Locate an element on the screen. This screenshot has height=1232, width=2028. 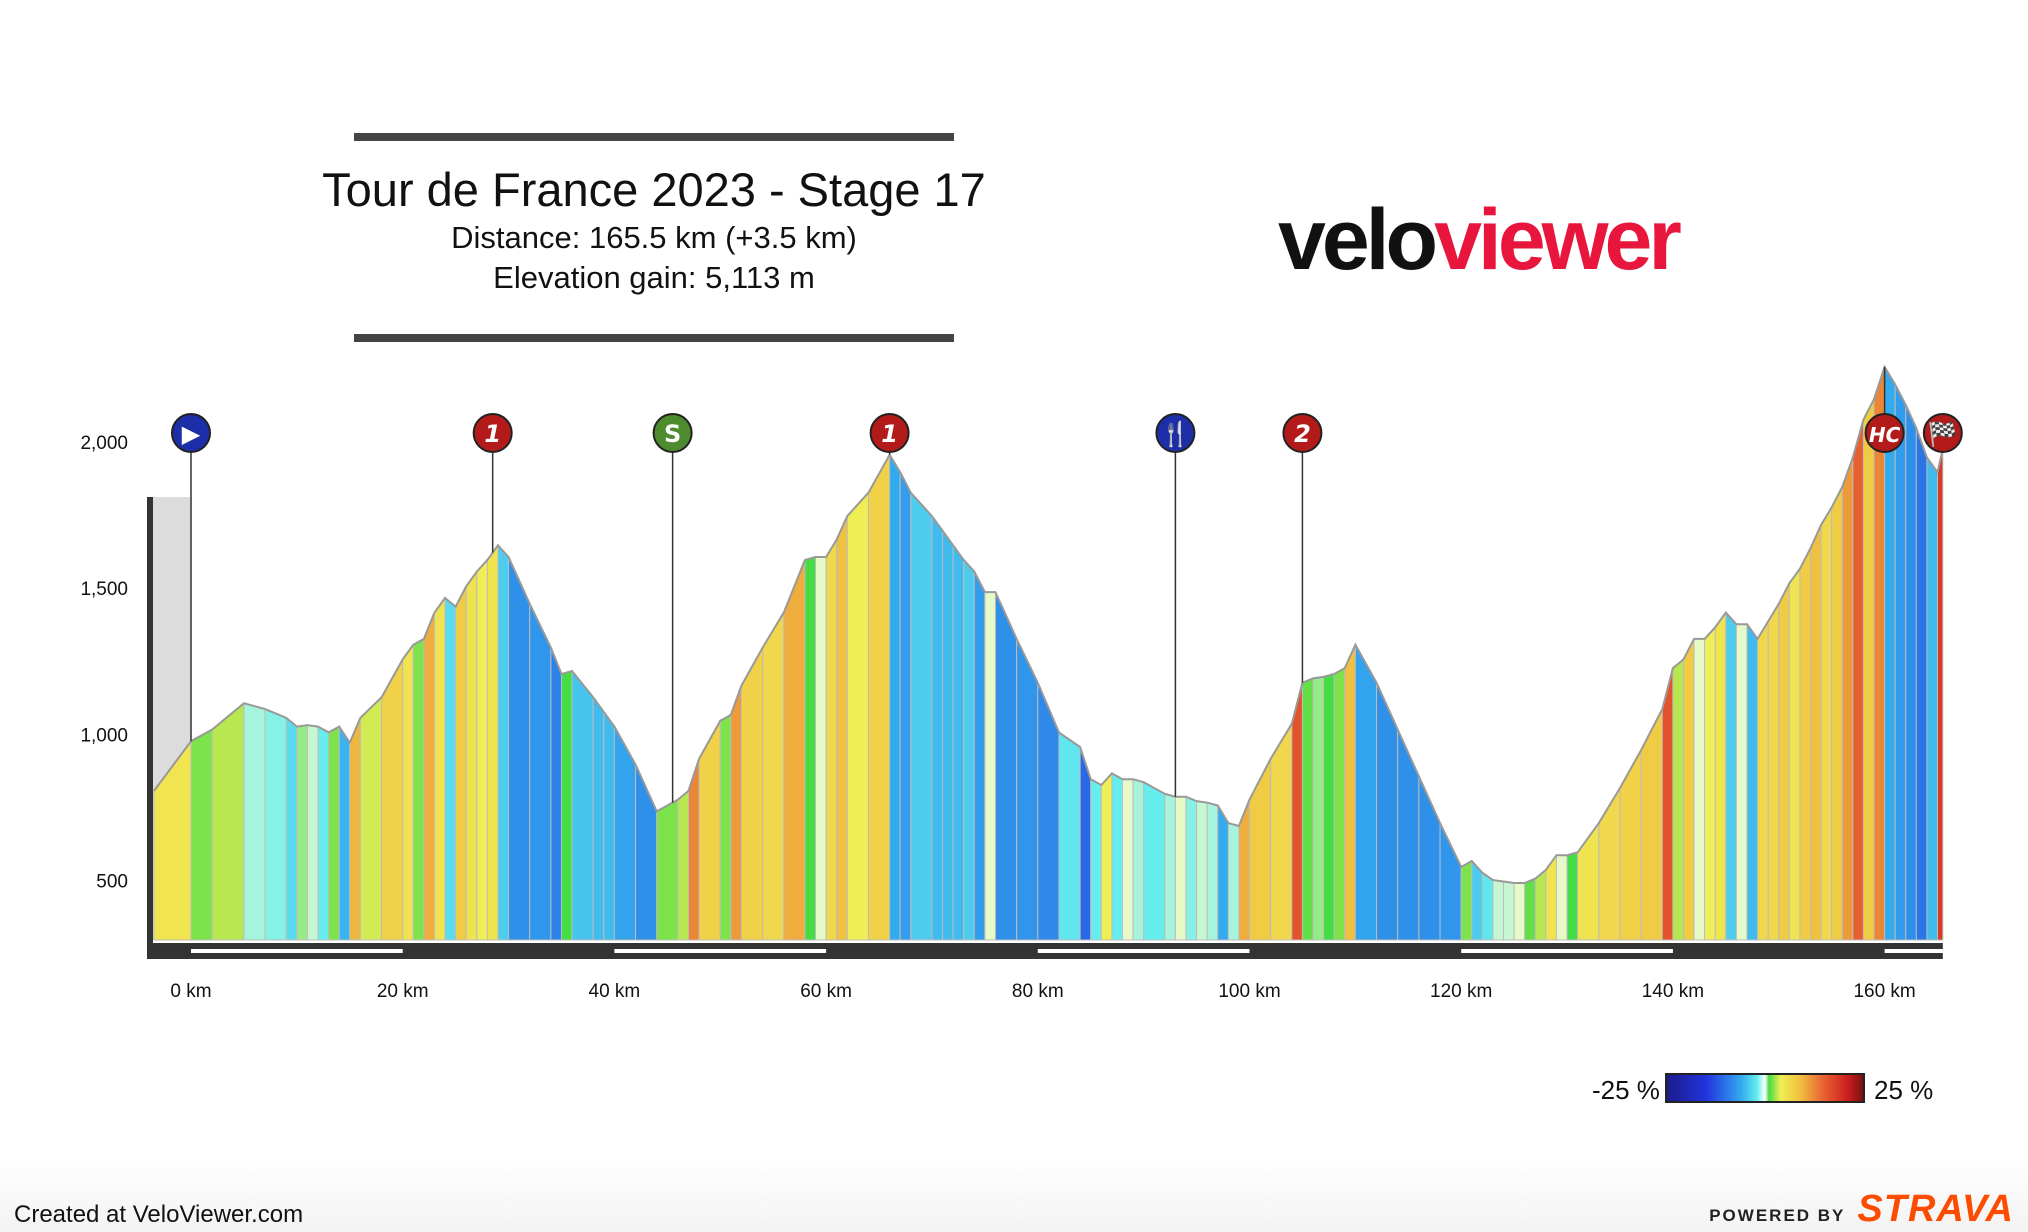
y-tick-label: 2,000 is located at coordinates (104, 443).